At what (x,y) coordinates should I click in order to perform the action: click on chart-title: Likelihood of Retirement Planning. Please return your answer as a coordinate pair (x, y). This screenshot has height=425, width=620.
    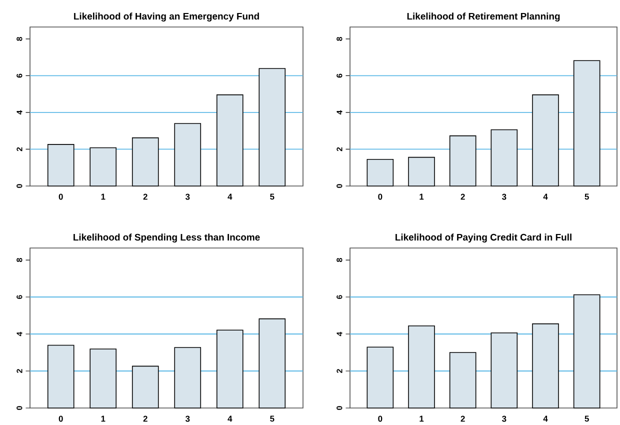
    Looking at the image, I should click on (483, 17).